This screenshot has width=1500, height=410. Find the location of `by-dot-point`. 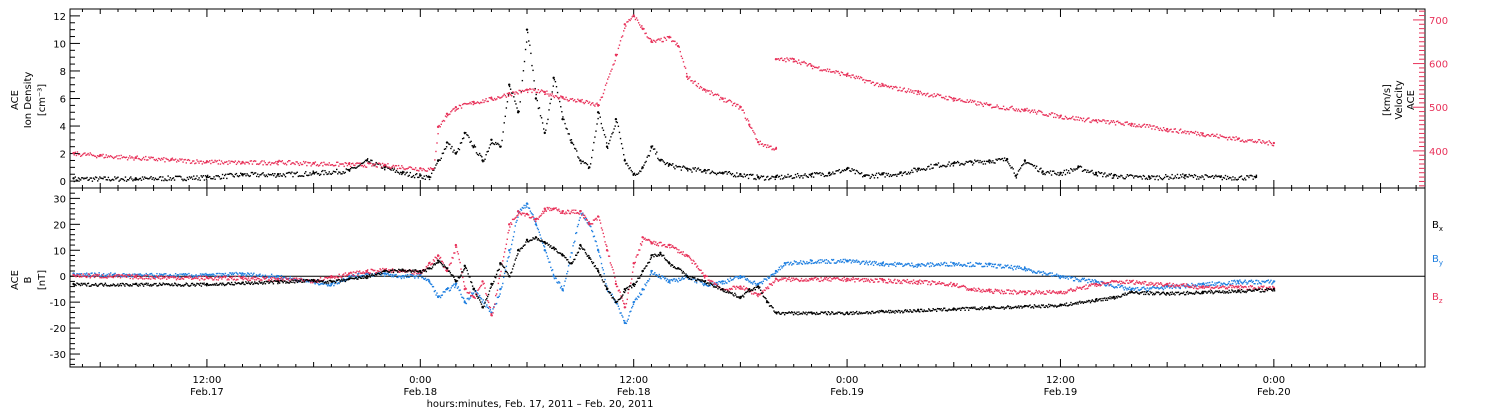

by-dot-point is located at coordinates (464, 302).